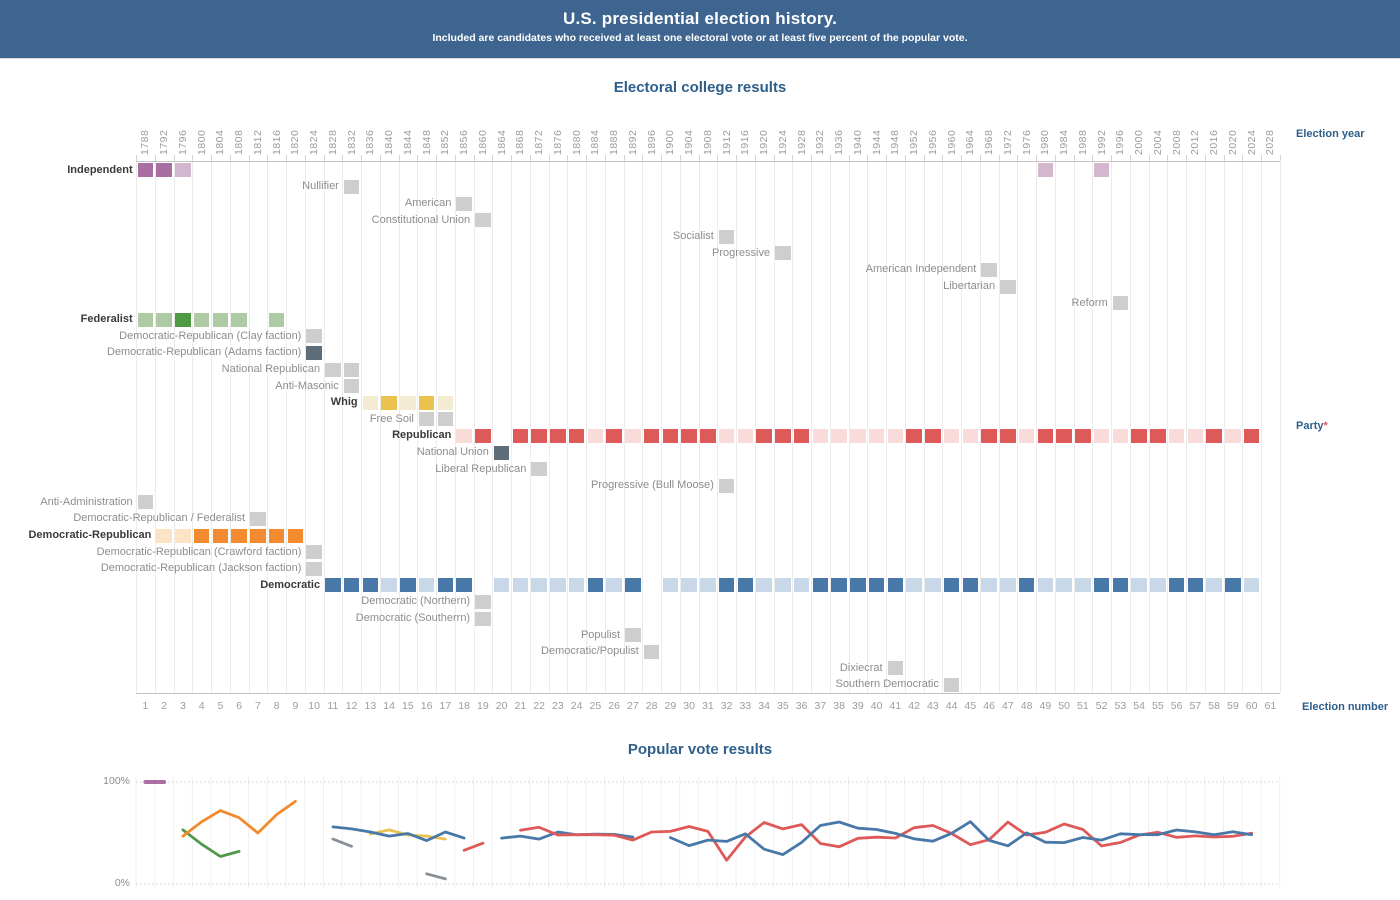  What do you see at coordinates (239, 819) in the screenshot?
I see `pv-line-orange` at bounding box center [239, 819].